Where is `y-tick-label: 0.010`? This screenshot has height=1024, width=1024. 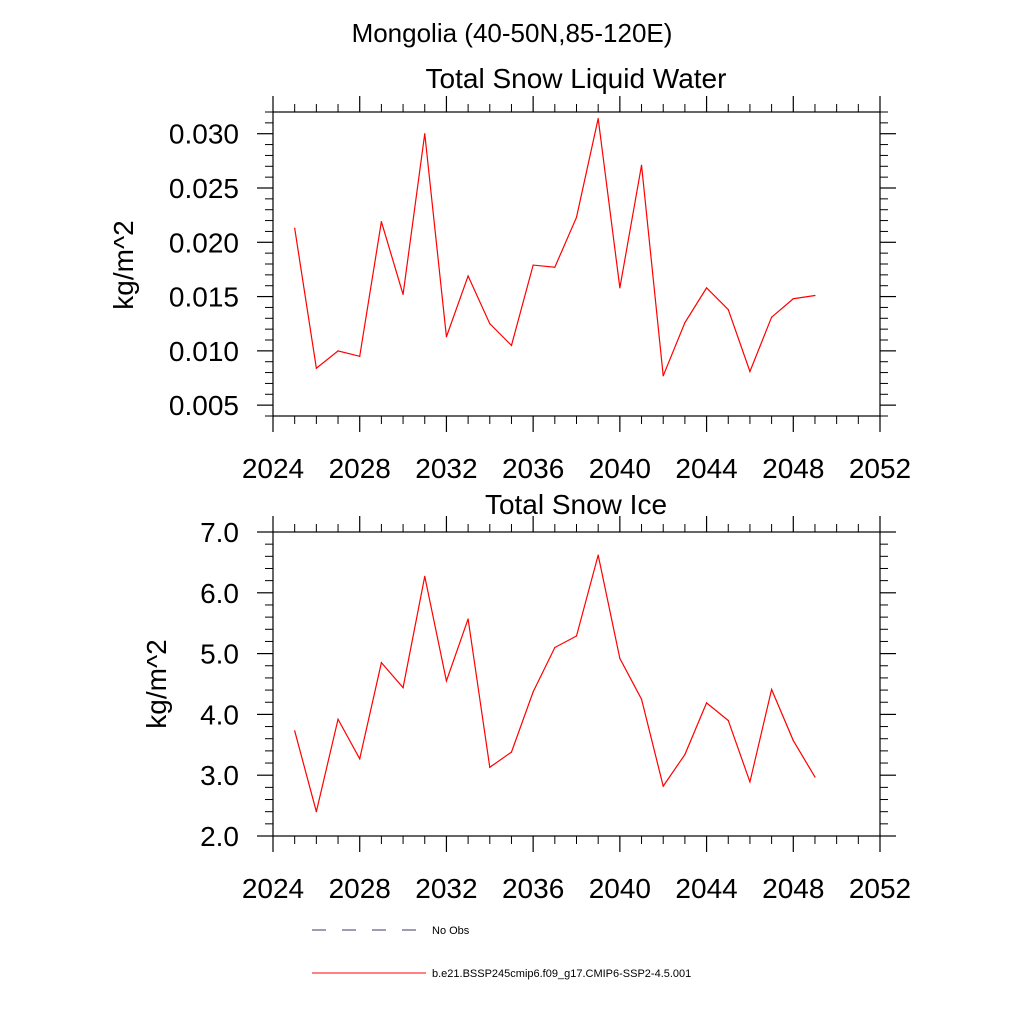
y-tick-label: 0.010 is located at coordinates (204, 351).